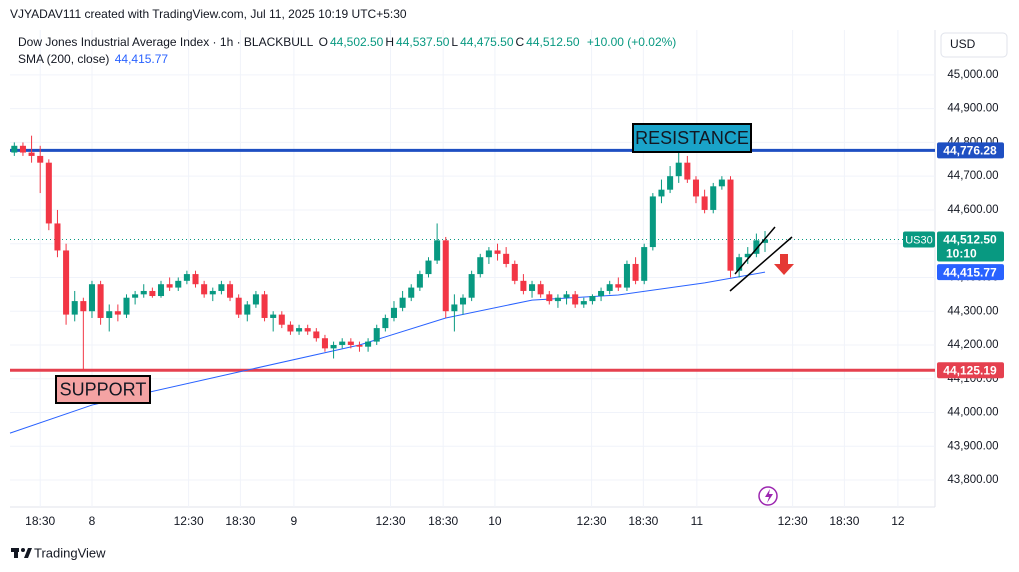 This screenshot has height=572, width=1019. I want to click on symbol-tag-label: US30, so click(919, 240).